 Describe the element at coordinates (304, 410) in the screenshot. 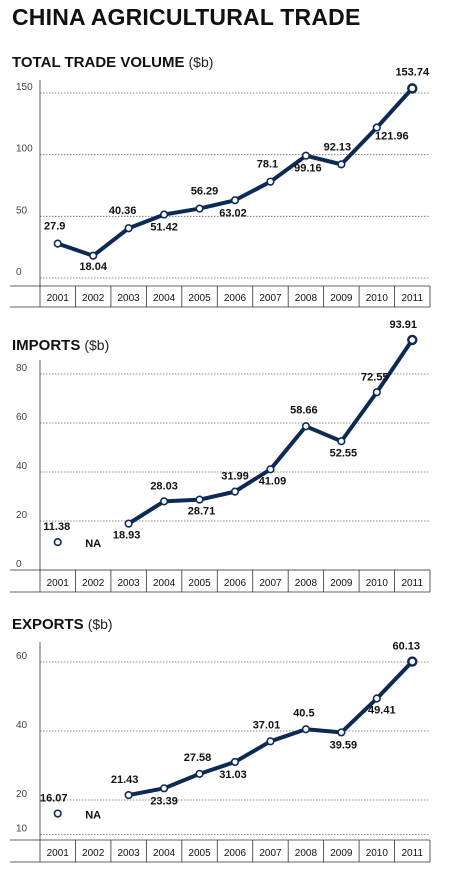

I see `chart2-data-label: 58.66` at that location.